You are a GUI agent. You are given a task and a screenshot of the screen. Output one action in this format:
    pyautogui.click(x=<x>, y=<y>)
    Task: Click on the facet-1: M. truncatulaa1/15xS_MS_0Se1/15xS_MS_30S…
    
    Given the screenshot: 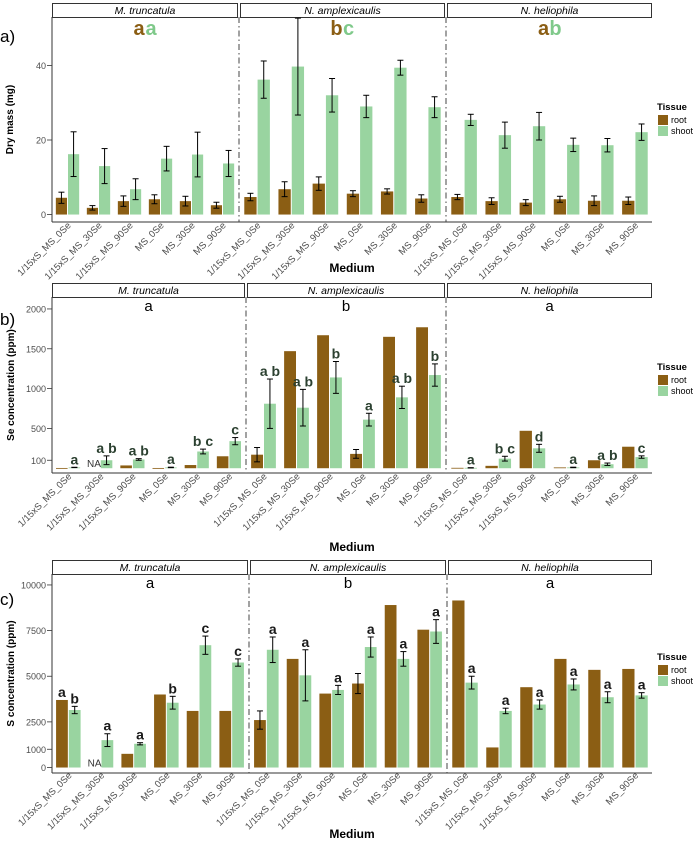 What is the action you would take?
    pyautogui.click(x=131, y=408)
    